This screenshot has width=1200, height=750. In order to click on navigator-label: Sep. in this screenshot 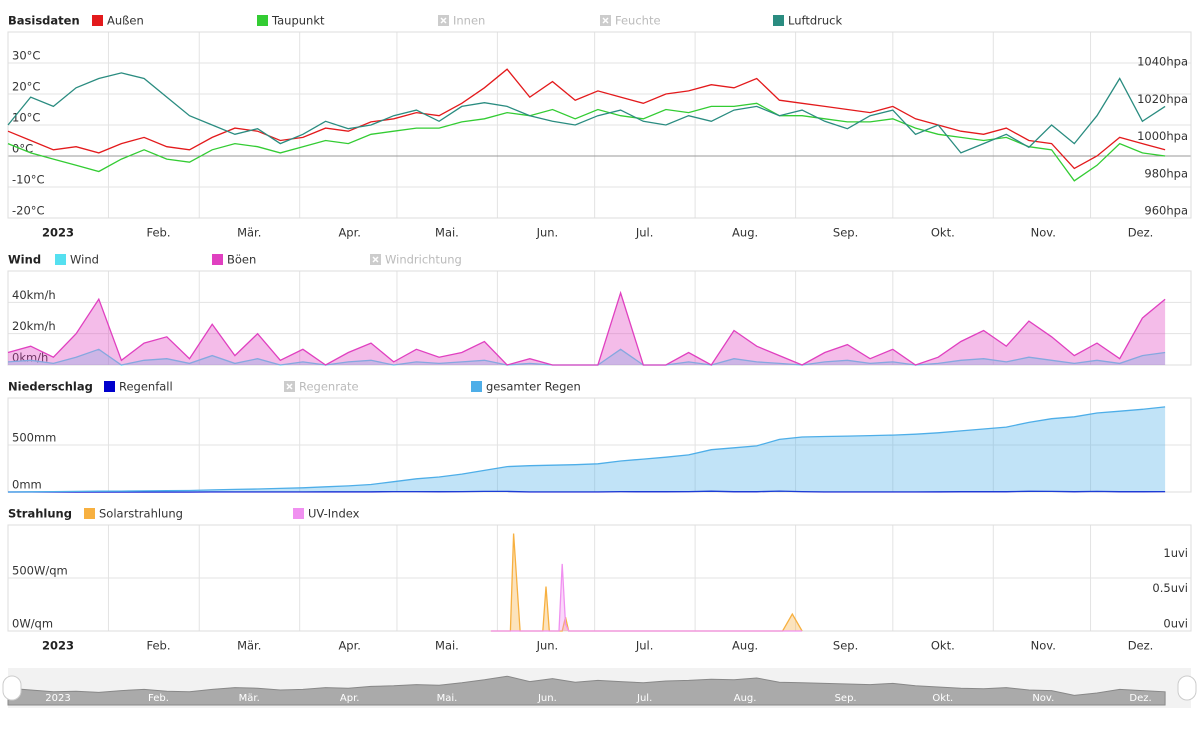, I will do `click(846, 698)`.